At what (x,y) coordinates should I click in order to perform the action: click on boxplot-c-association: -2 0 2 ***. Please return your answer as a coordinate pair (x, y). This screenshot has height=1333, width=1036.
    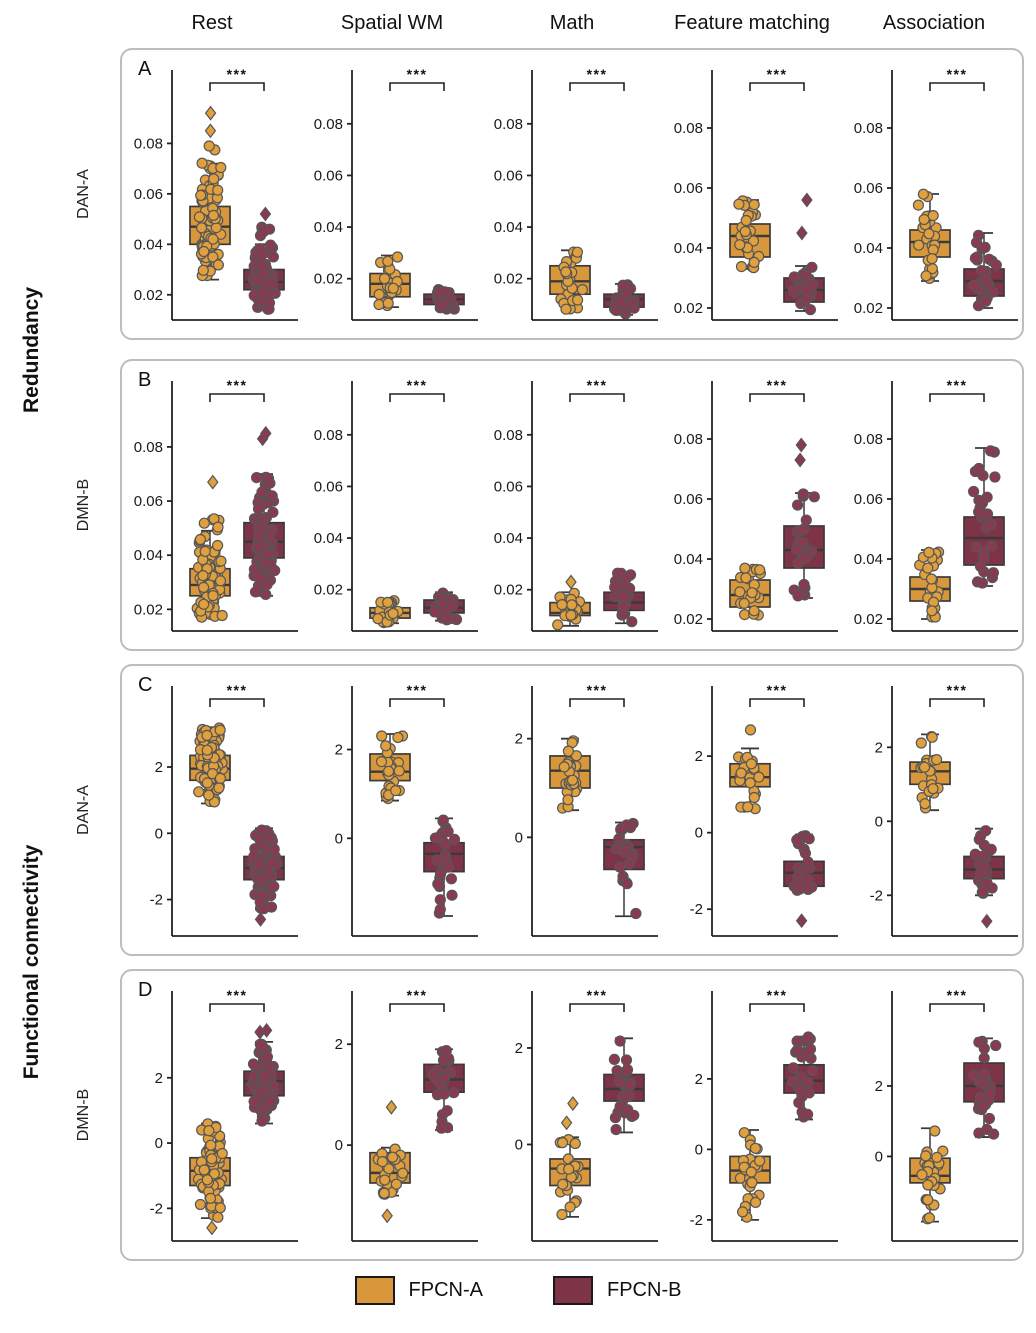
    Looking at the image, I should click on (944, 809).